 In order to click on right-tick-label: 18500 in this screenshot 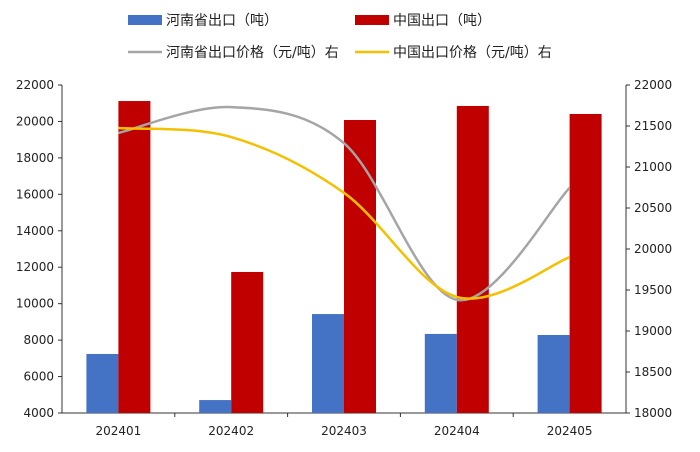, I will do `click(653, 372)`.